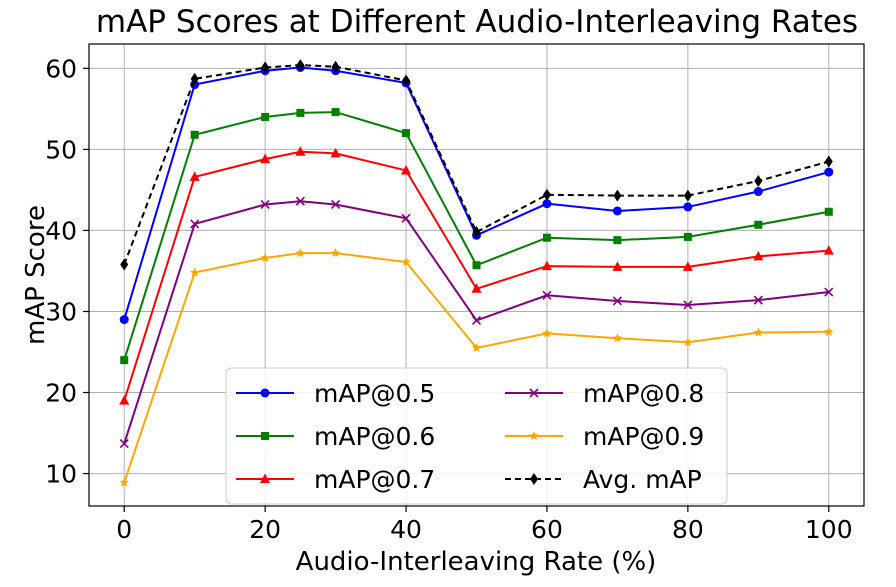 The width and height of the screenshot is (896, 587). I want to click on y-tick-label: 20, so click(61, 393).